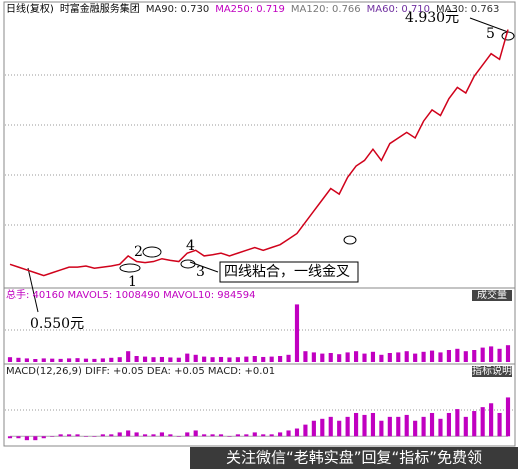 The width and height of the screenshot is (518, 469). Describe the element at coordinates (490, 34) in the screenshot. I see `annotation: 5` at that location.